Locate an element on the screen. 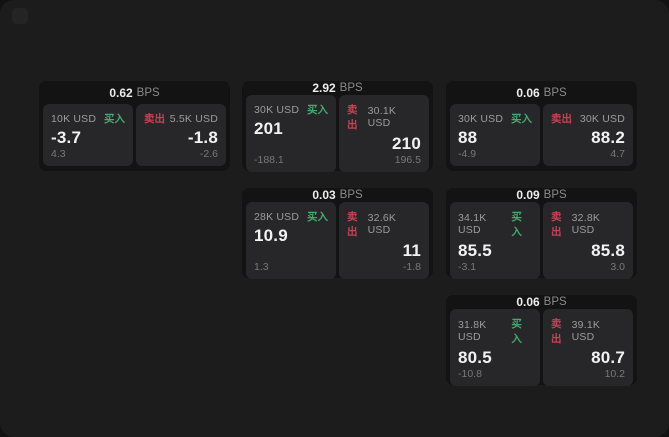 The image size is (669, 437). buy-delta: -4.9 is located at coordinates (467, 154).